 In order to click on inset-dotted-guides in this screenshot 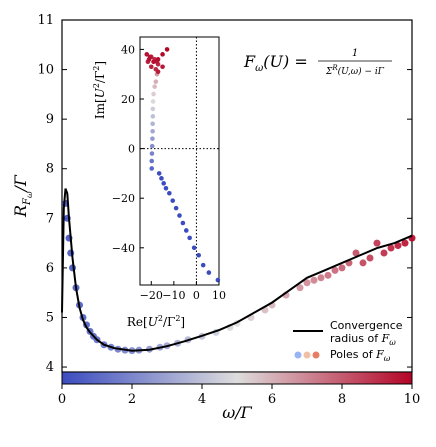, I will do `click(179, 161)`.